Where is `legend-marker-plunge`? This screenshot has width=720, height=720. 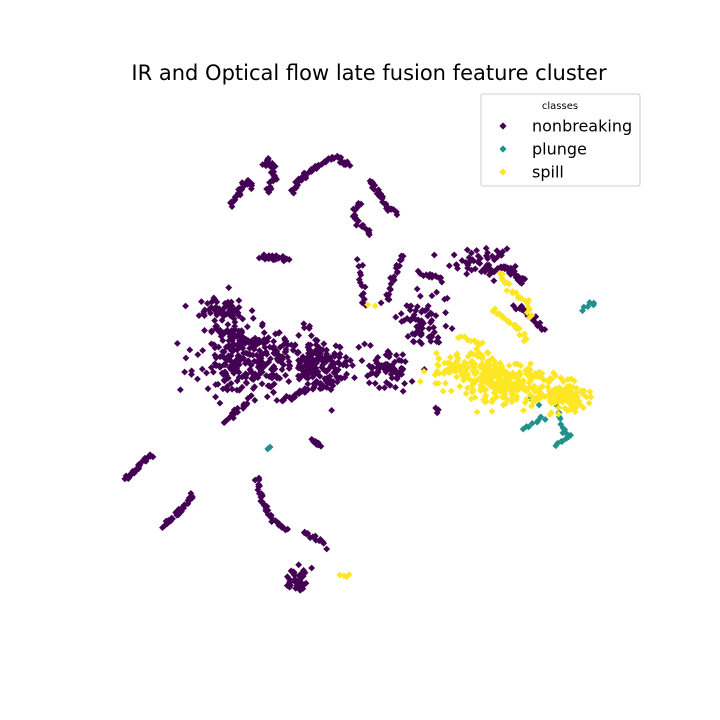 legend-marker-plunge is located at coordinates (503, 149).